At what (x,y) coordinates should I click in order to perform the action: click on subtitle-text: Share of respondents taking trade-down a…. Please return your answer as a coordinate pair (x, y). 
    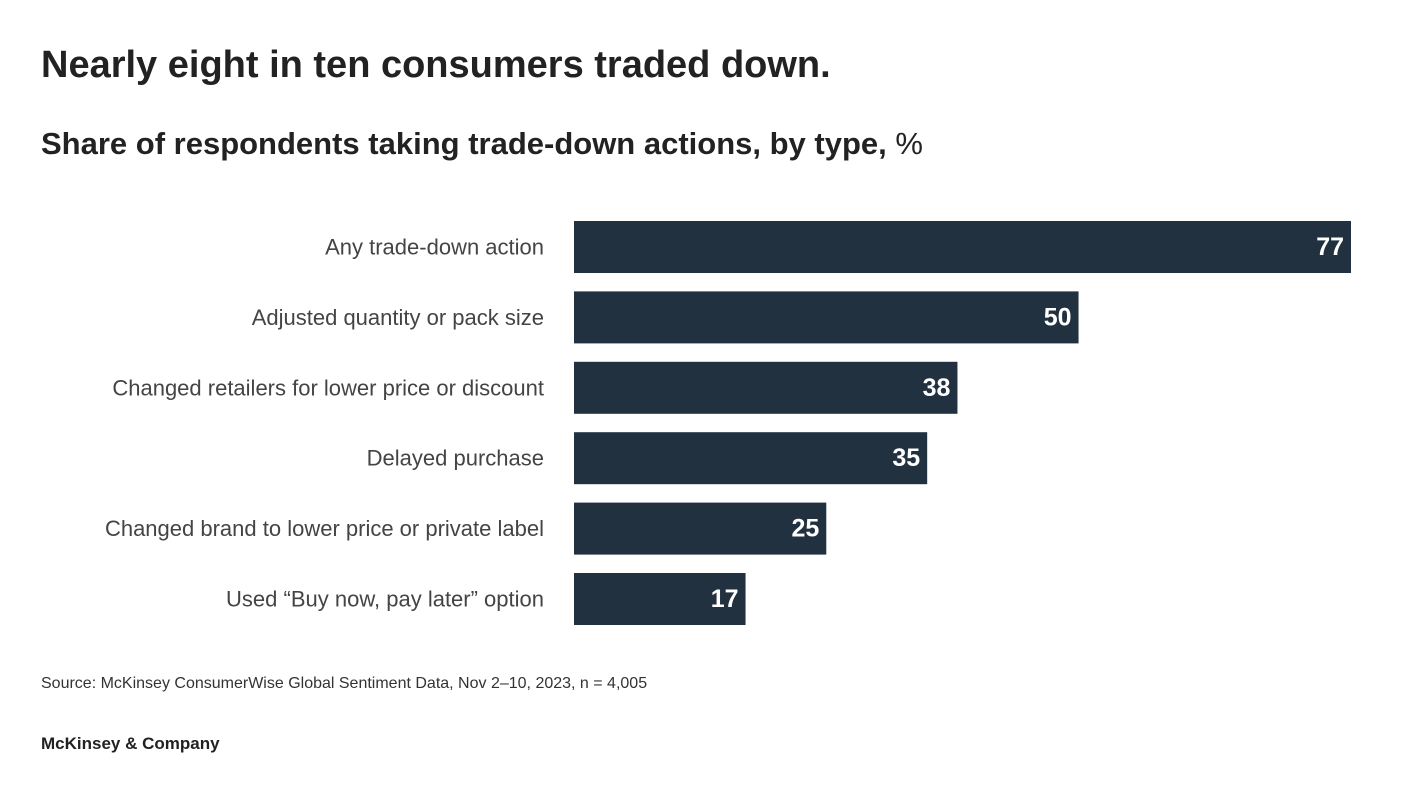
    Looking at the image, I should click on (464, 143).